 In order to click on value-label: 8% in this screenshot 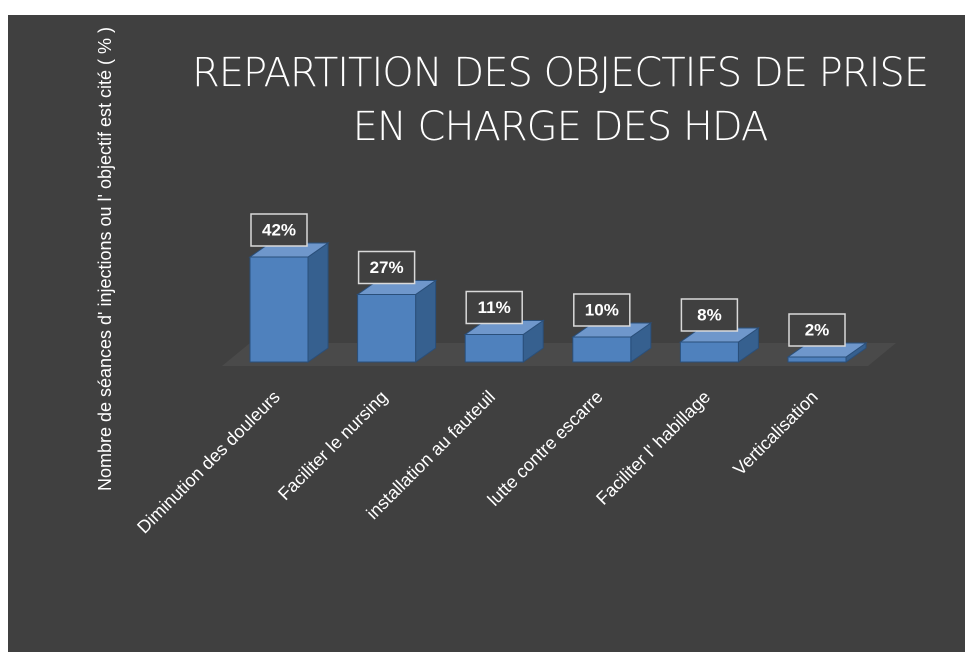, I will do `click(709, 314)`.